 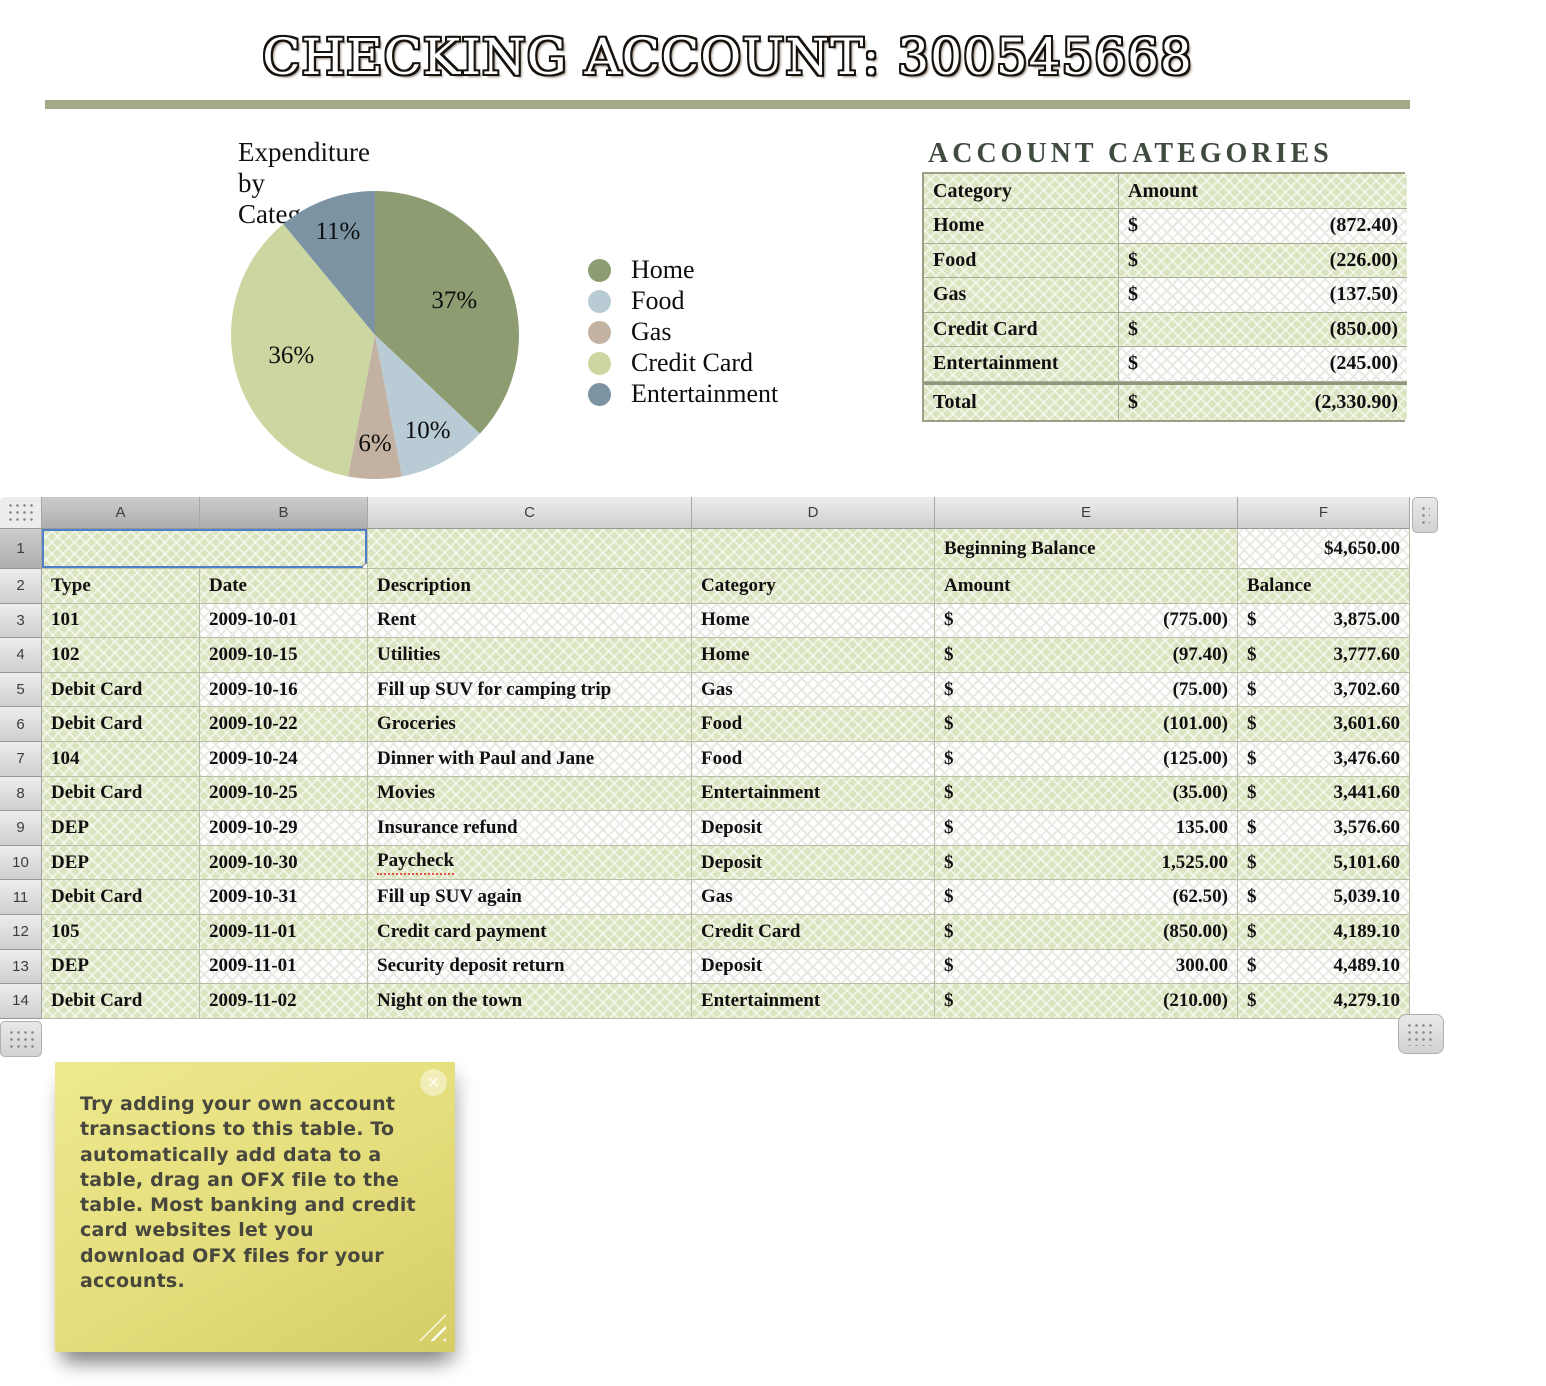 I want to click on header-cell-balance: Balance, so click(x=1324, y=586).